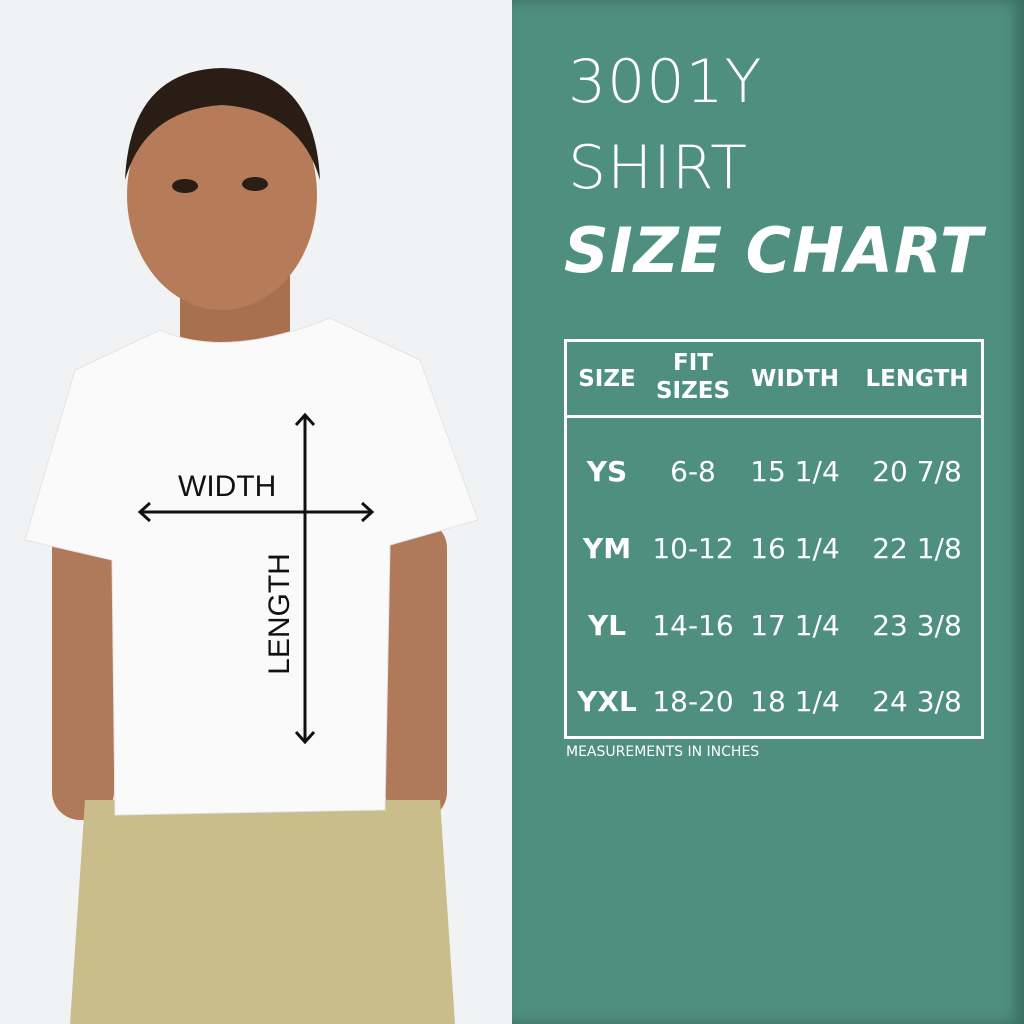  I want to click on column-header-fit-line1: FIT, so click(693, 363).